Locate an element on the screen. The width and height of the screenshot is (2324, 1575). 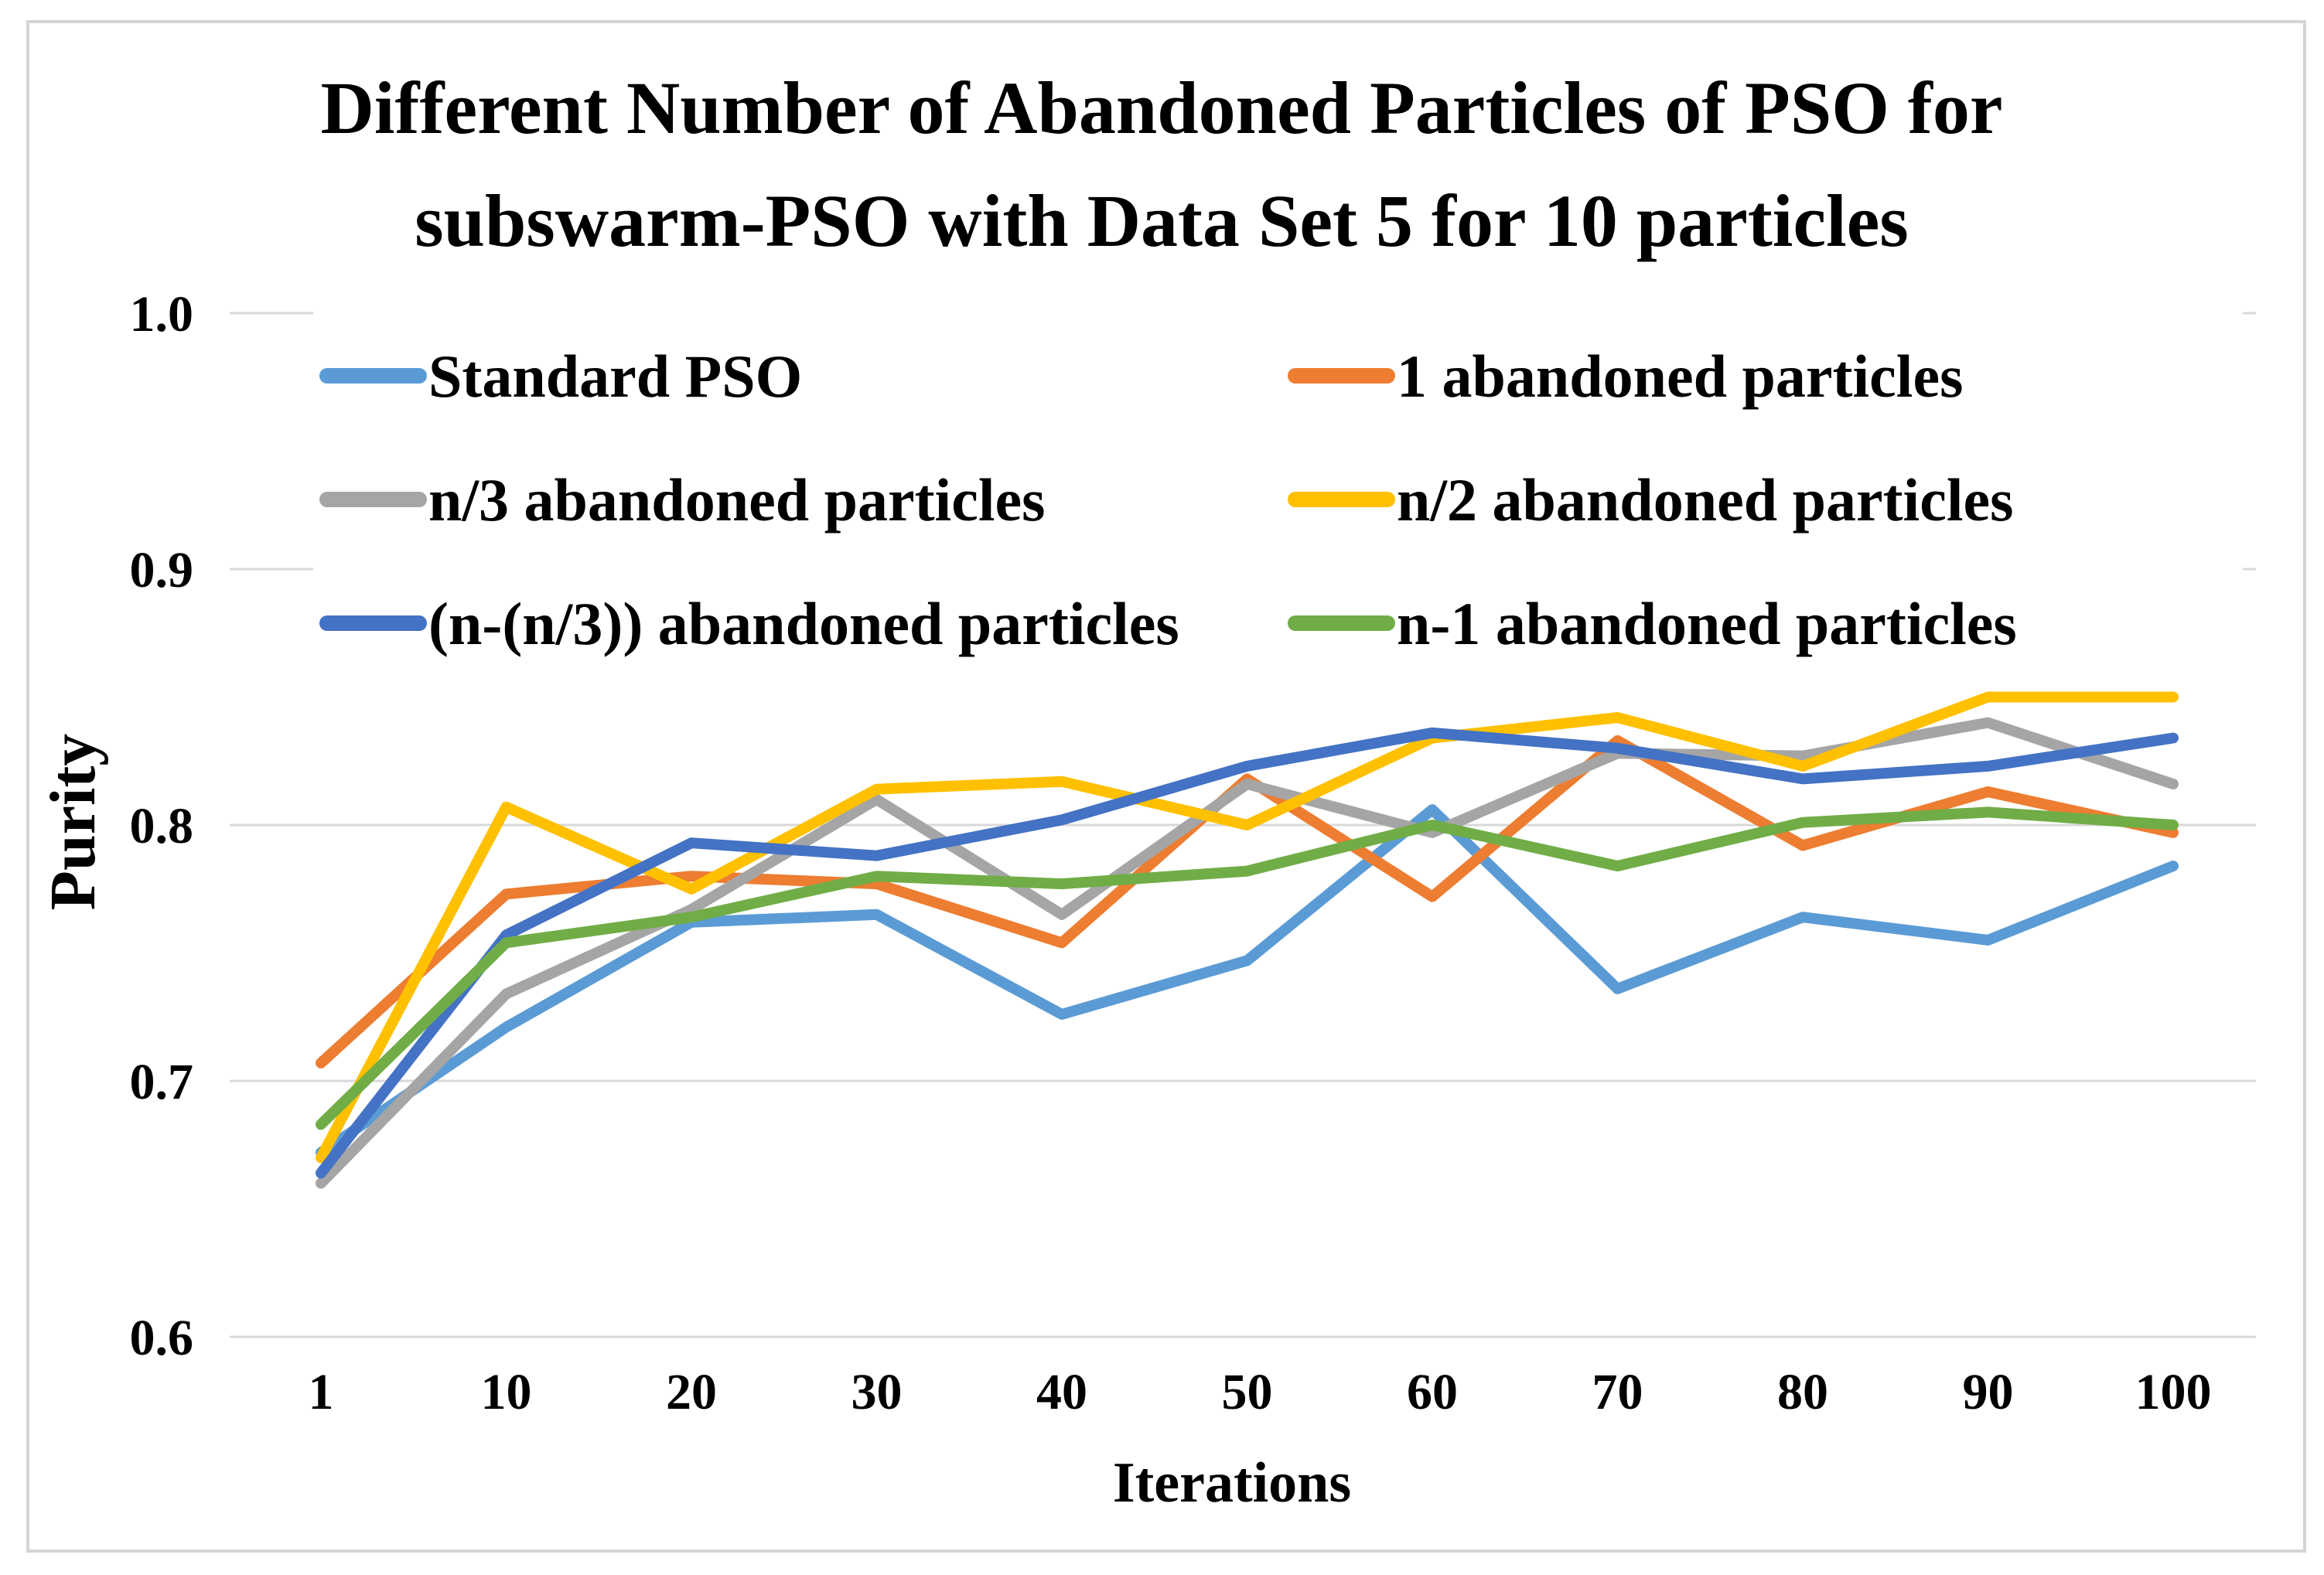
y-tick-label: 0.9 is located at coordinates (162, 570).